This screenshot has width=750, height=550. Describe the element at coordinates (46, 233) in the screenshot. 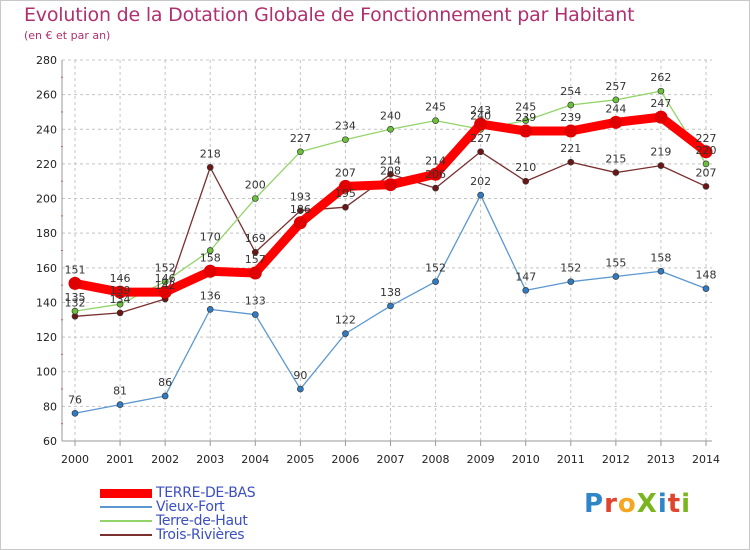

I see `y-tick-label: 180` at that location.